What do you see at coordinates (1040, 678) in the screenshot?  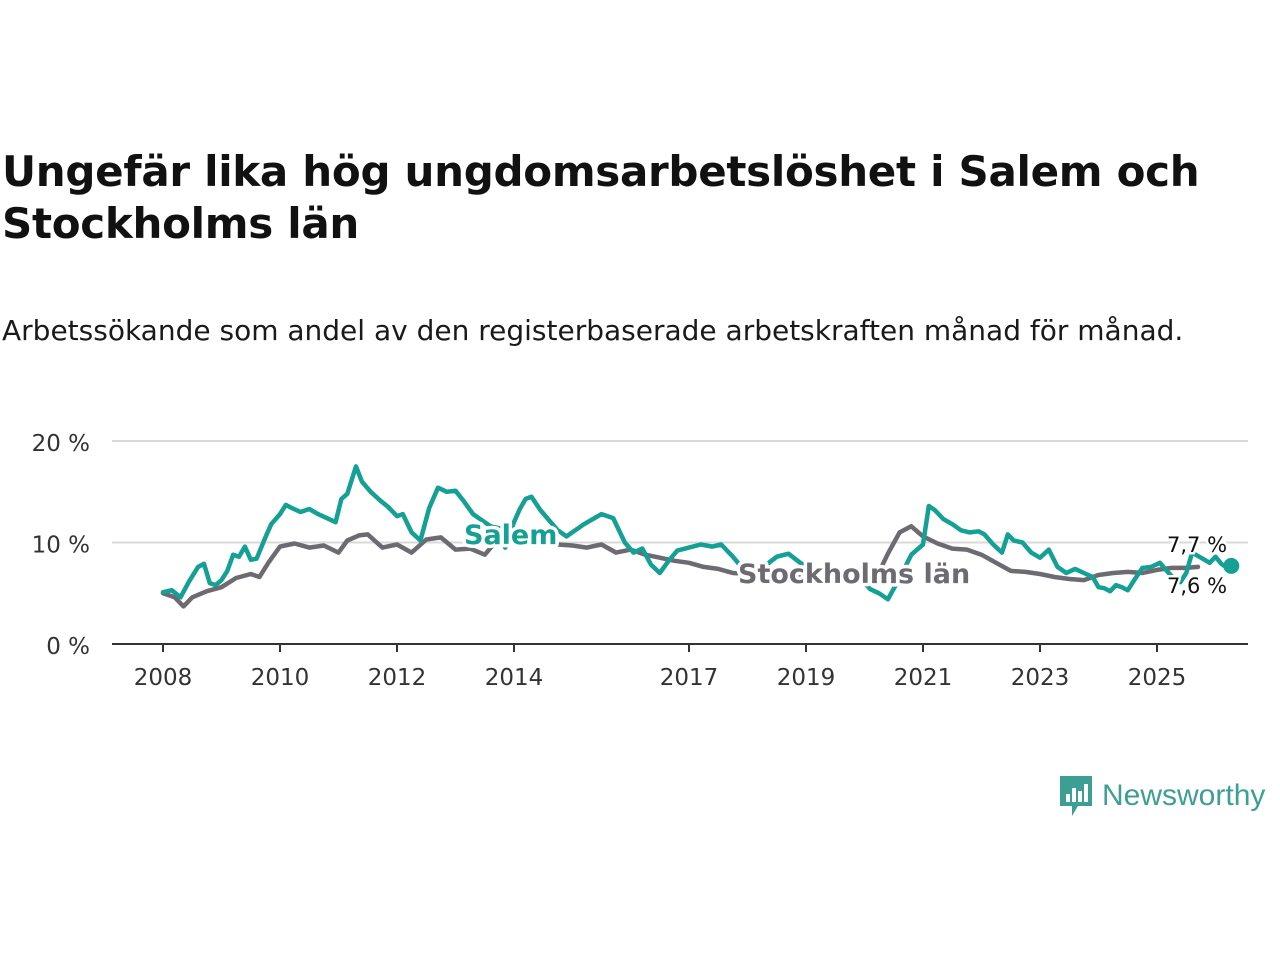 I see `x-tick-label: 2023` at bounding box center [1040, 678].